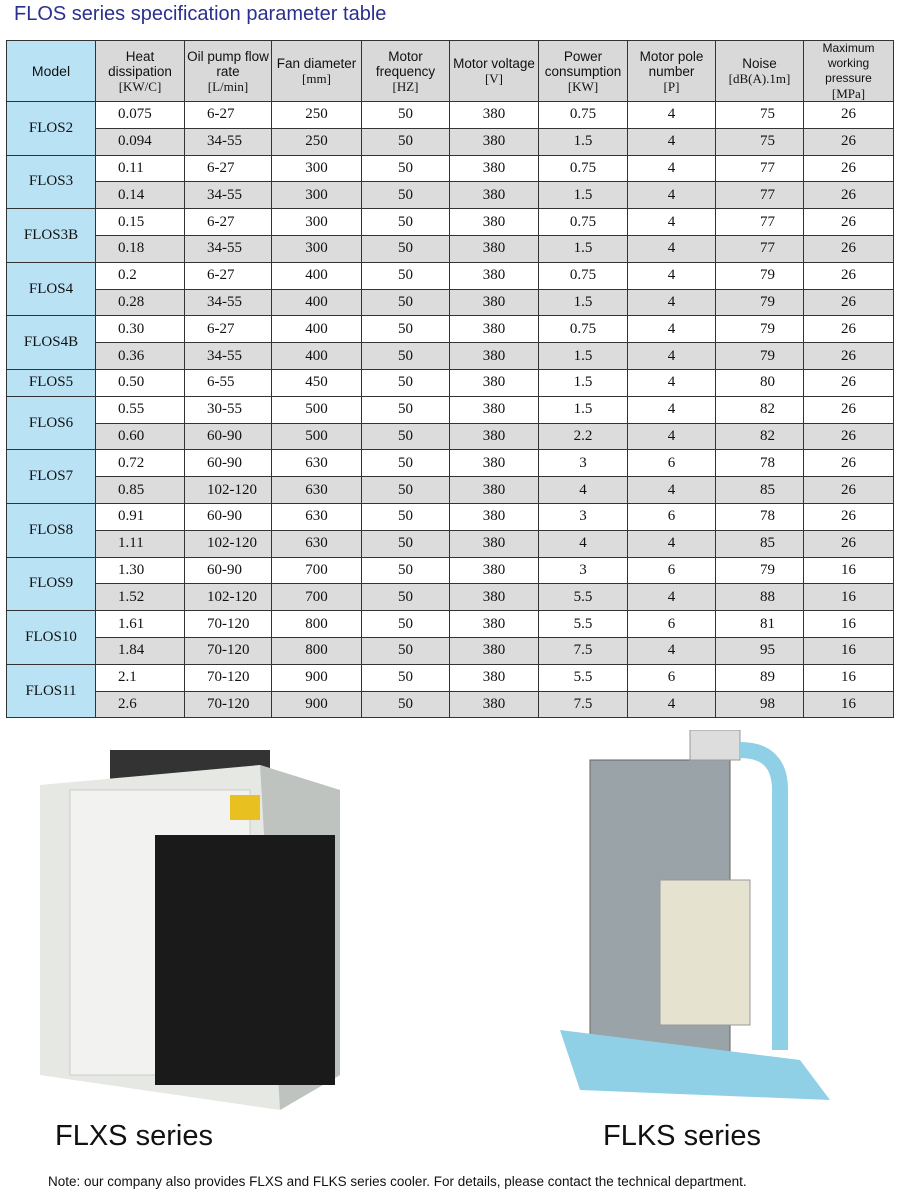 This screenshot has width=900, height=1201. I want to click on header-column: Motor frequency [HZ], so click(405, 71).